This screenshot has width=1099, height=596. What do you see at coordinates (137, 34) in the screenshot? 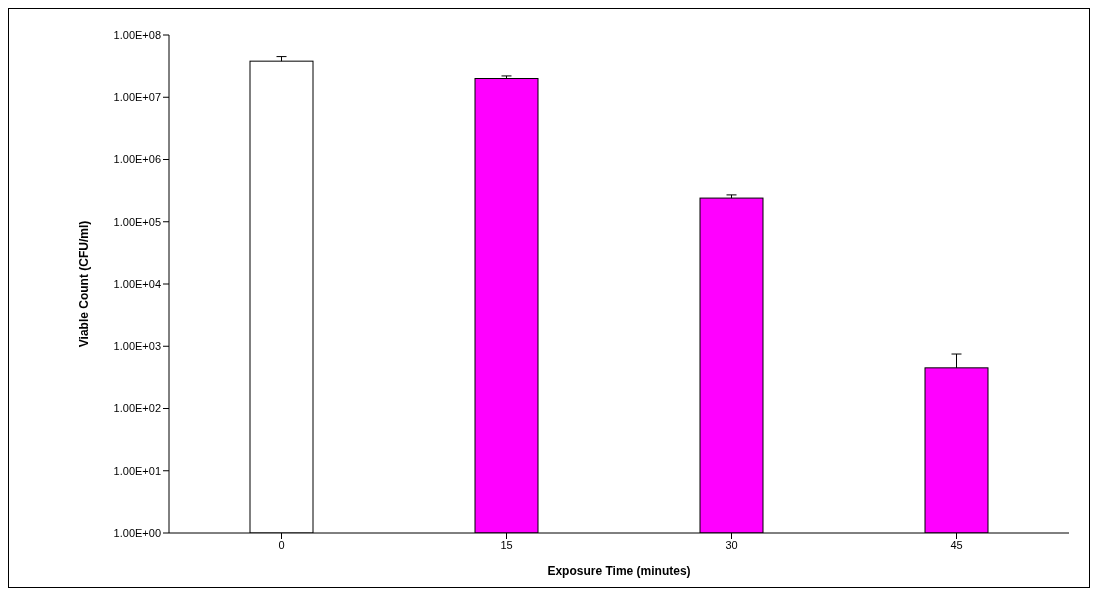
I see `y-tick-label: 1.00E+08` at bounding box center [137, 34].